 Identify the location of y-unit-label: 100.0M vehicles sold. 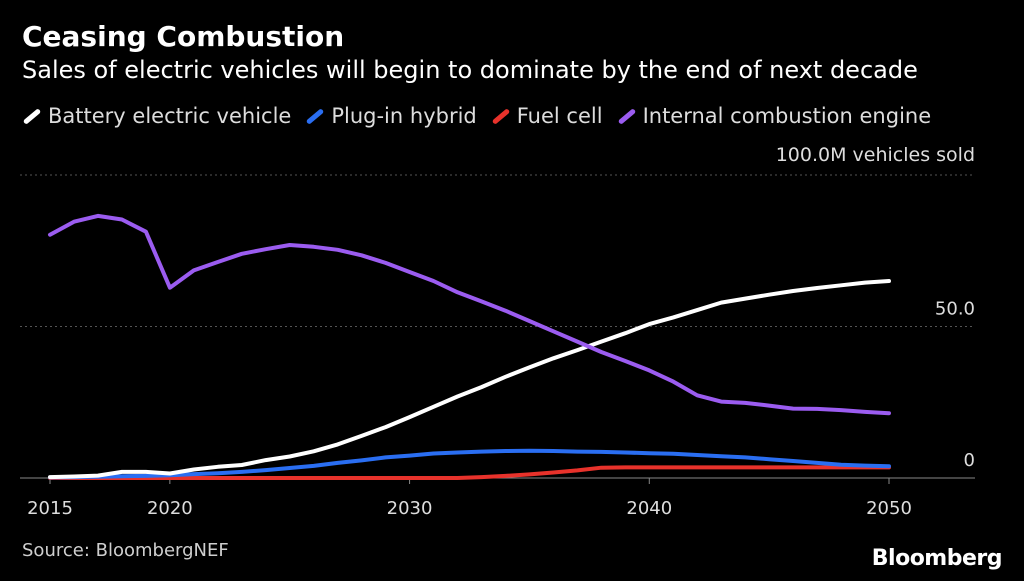
(875, 155).